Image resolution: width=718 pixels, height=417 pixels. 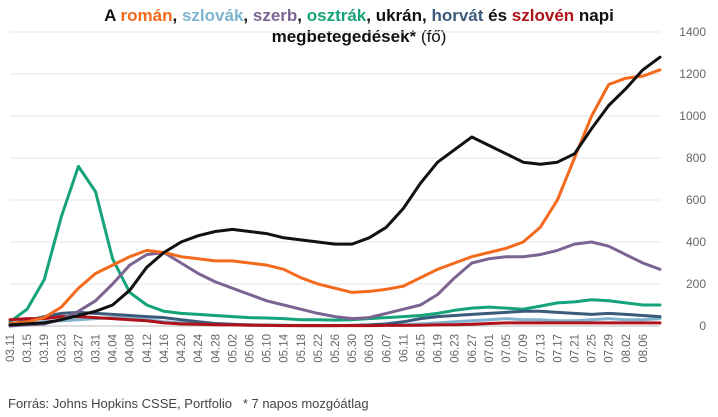 I want to click on y-tick-label: 800, so click(x=696, y=158).